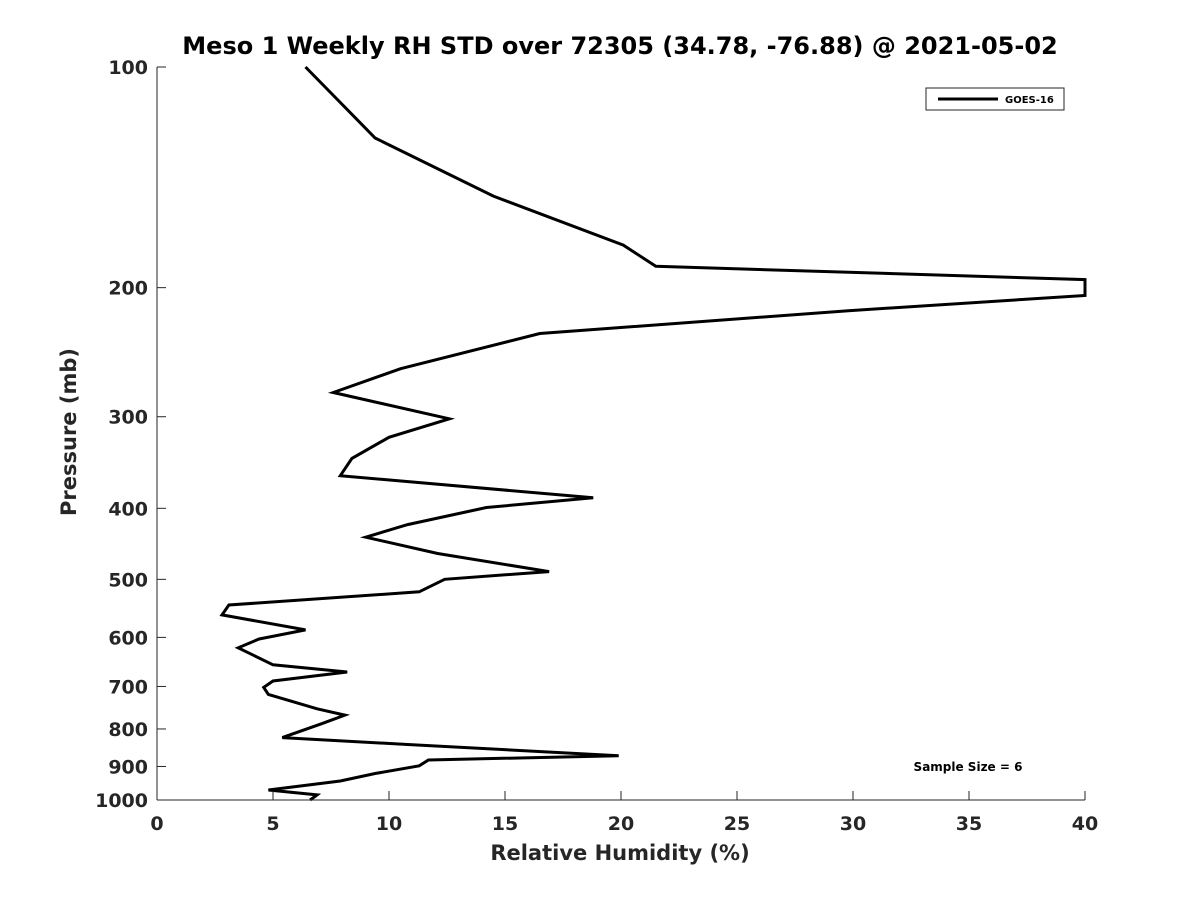 This screenshot has height=900, width=1200. What do you see at coordinates (995, 99) in the screenshot?
I see `legend: GOES-16` at bounding box center [995, 99].